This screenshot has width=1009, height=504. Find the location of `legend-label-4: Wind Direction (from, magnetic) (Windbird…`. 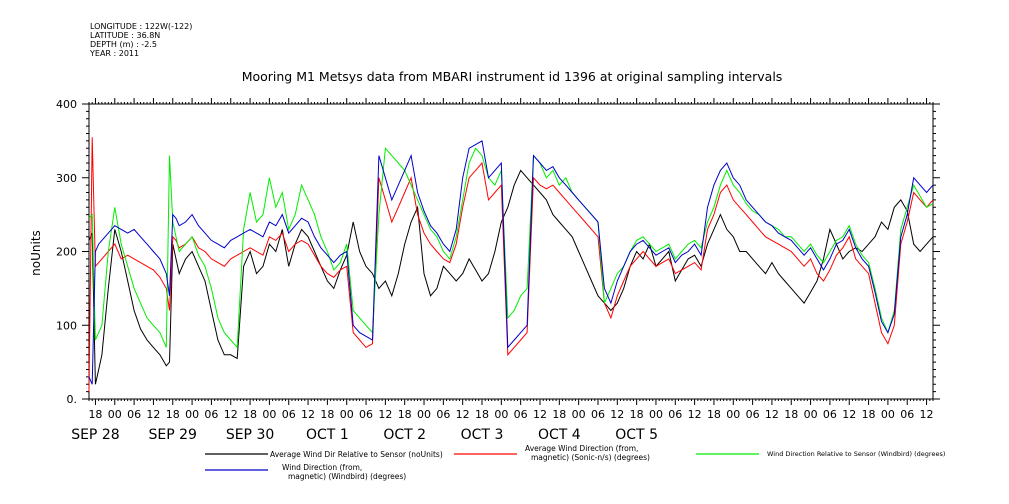

legend-label-4: Wind Direction (from, magnetic) (Windbird… is located at coordinates (344, 472).